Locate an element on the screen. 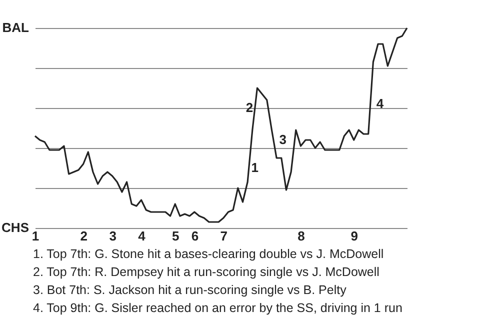 The image size is (480, 320). text: 1. Top 7th: G. Stone hit a bases-clearing double vs J. McDowell is located at coordinates (209, 254).